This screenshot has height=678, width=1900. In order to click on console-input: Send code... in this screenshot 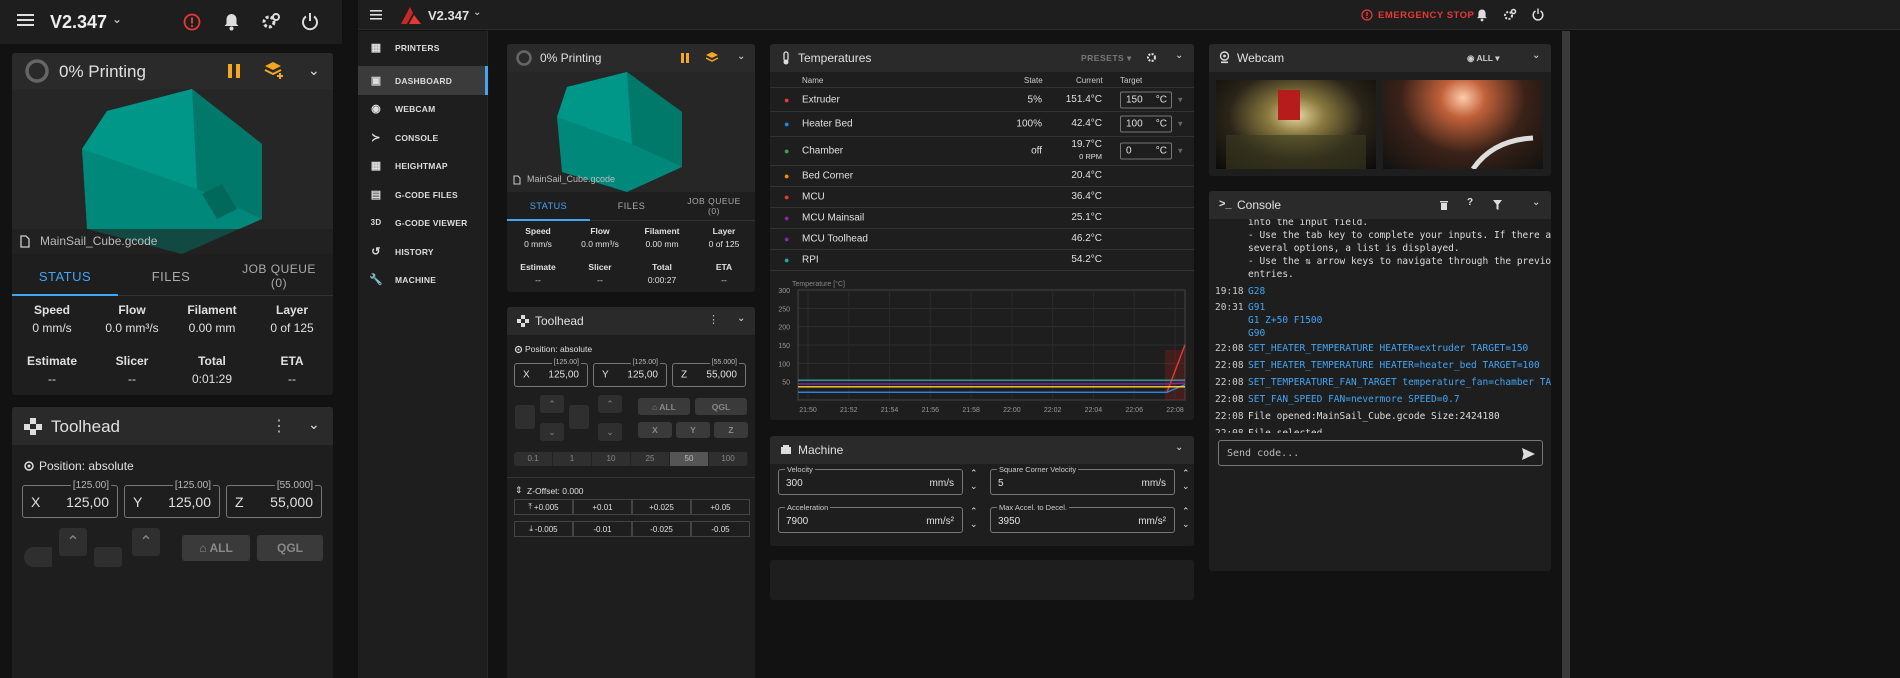, I will do `click(1380, 453)`.